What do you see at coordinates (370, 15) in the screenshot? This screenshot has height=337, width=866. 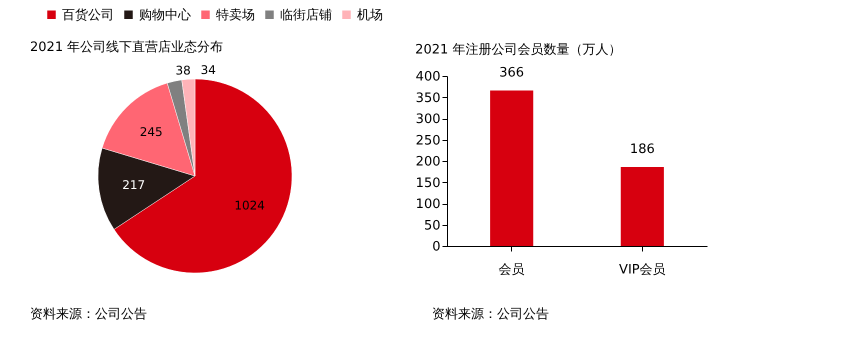 I see `legend-label: 机场` at bounding box center [370, 15].